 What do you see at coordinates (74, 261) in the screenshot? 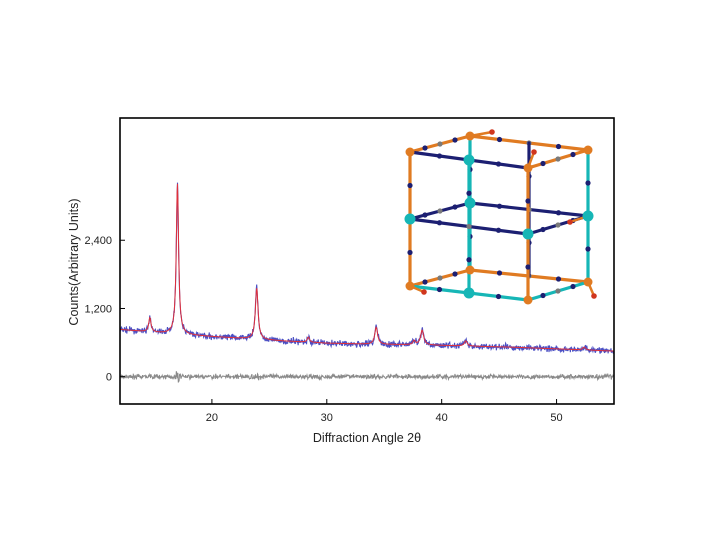
I see `y-axis-label: Counts(Arbitrary Units)` at bounding box center [74, 261].